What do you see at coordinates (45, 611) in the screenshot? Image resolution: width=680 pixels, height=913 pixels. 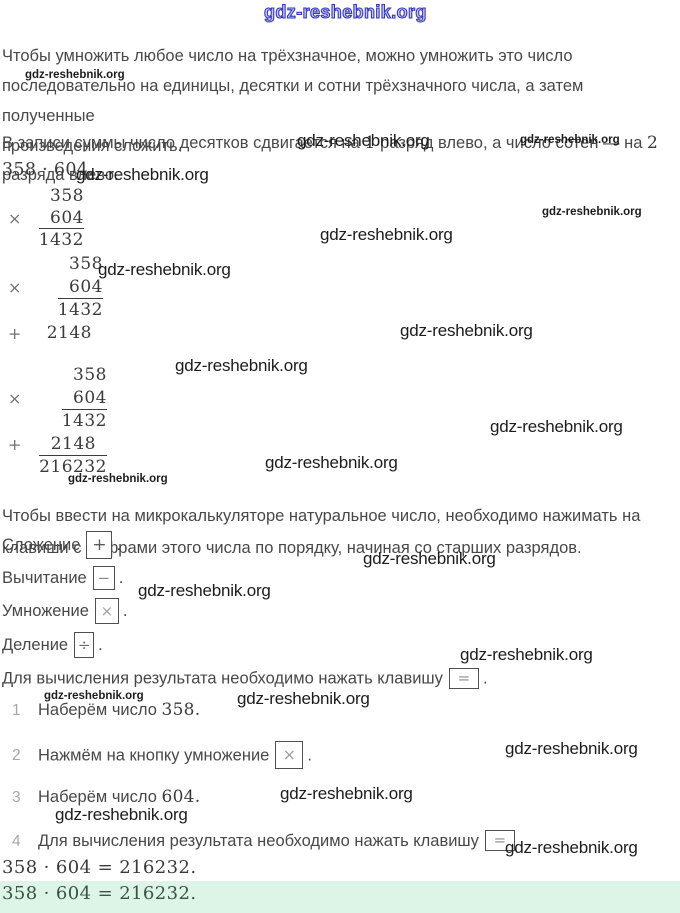 I see `operation-label: Умножение` at bounding box center [45, 611].